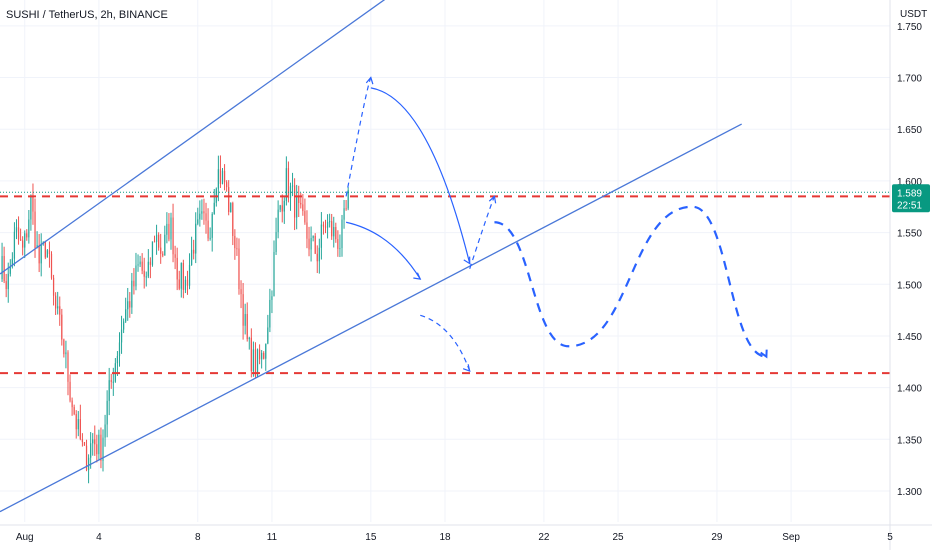 The height and width of the screenshot is (555, 932). What do you see at coordinates (87, 15) in the screenshot?
I see `symbol-title: SUSHI / TetherUS, 2h, BINANCE` at bounding box center [87, 15].